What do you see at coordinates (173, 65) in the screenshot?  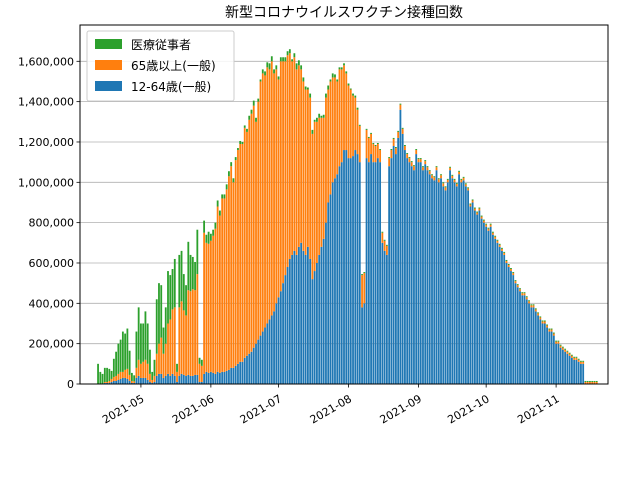 I see `legend-label-elderly: 65歳以上(一般)` at bounding box center [173, 65].